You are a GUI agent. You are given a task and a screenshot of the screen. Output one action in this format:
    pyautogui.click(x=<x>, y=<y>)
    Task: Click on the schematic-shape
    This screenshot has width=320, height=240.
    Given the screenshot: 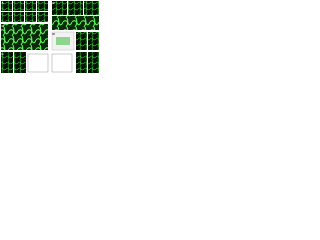 What is the action you would take?
    pyautogui.click(x=63, y=41)
    